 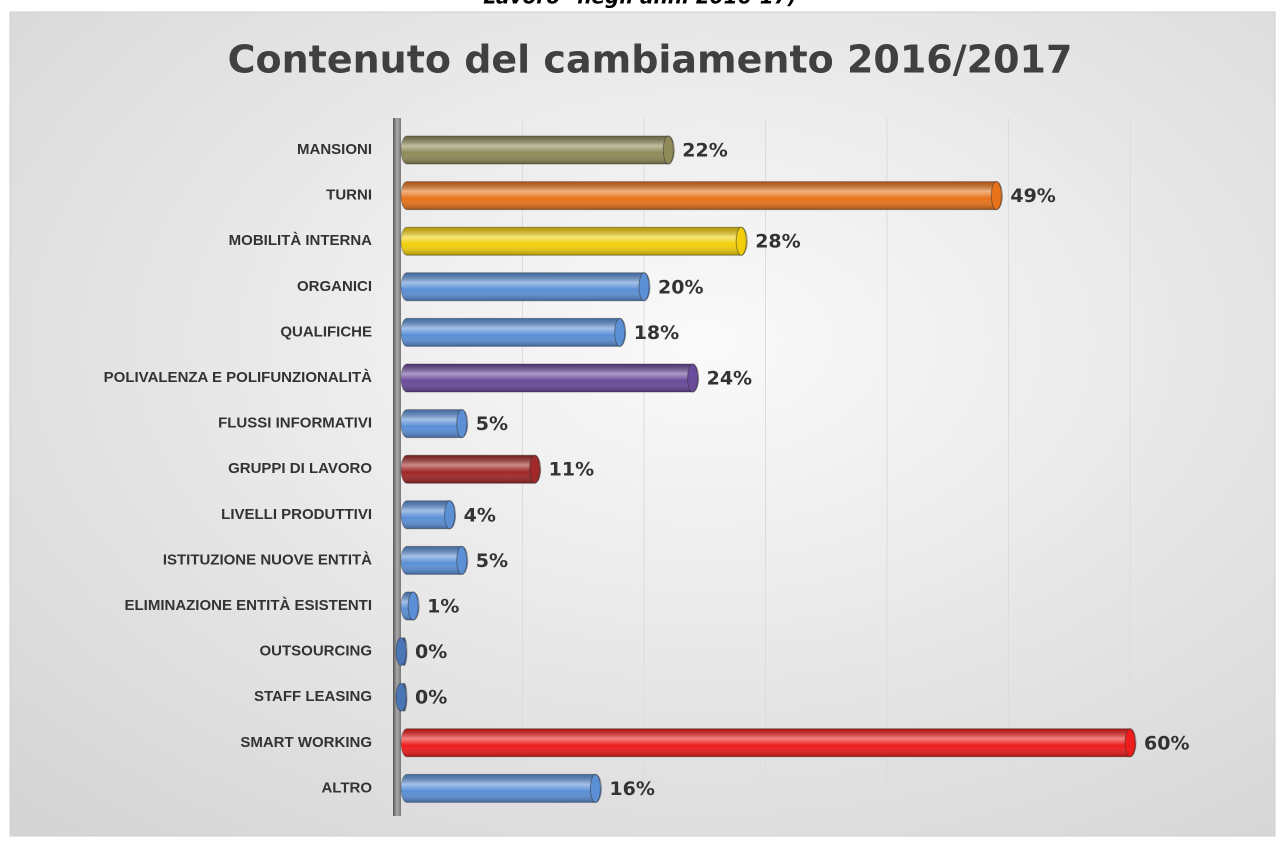 What do you see at coordinates (480, 515) in the screenshot?
I see `value-label: 4%` at bounding box center [480, 515].